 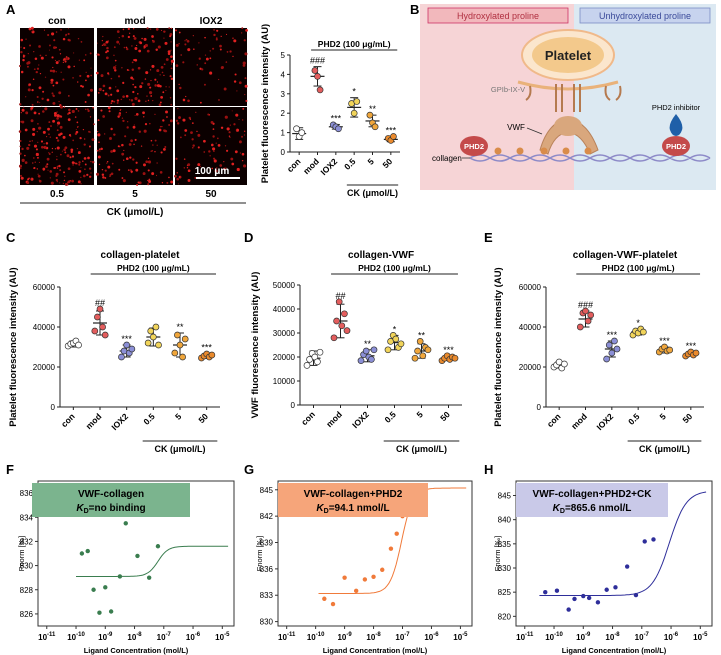 I want to click on panel-label-g: G, so click(x=249, y=469).